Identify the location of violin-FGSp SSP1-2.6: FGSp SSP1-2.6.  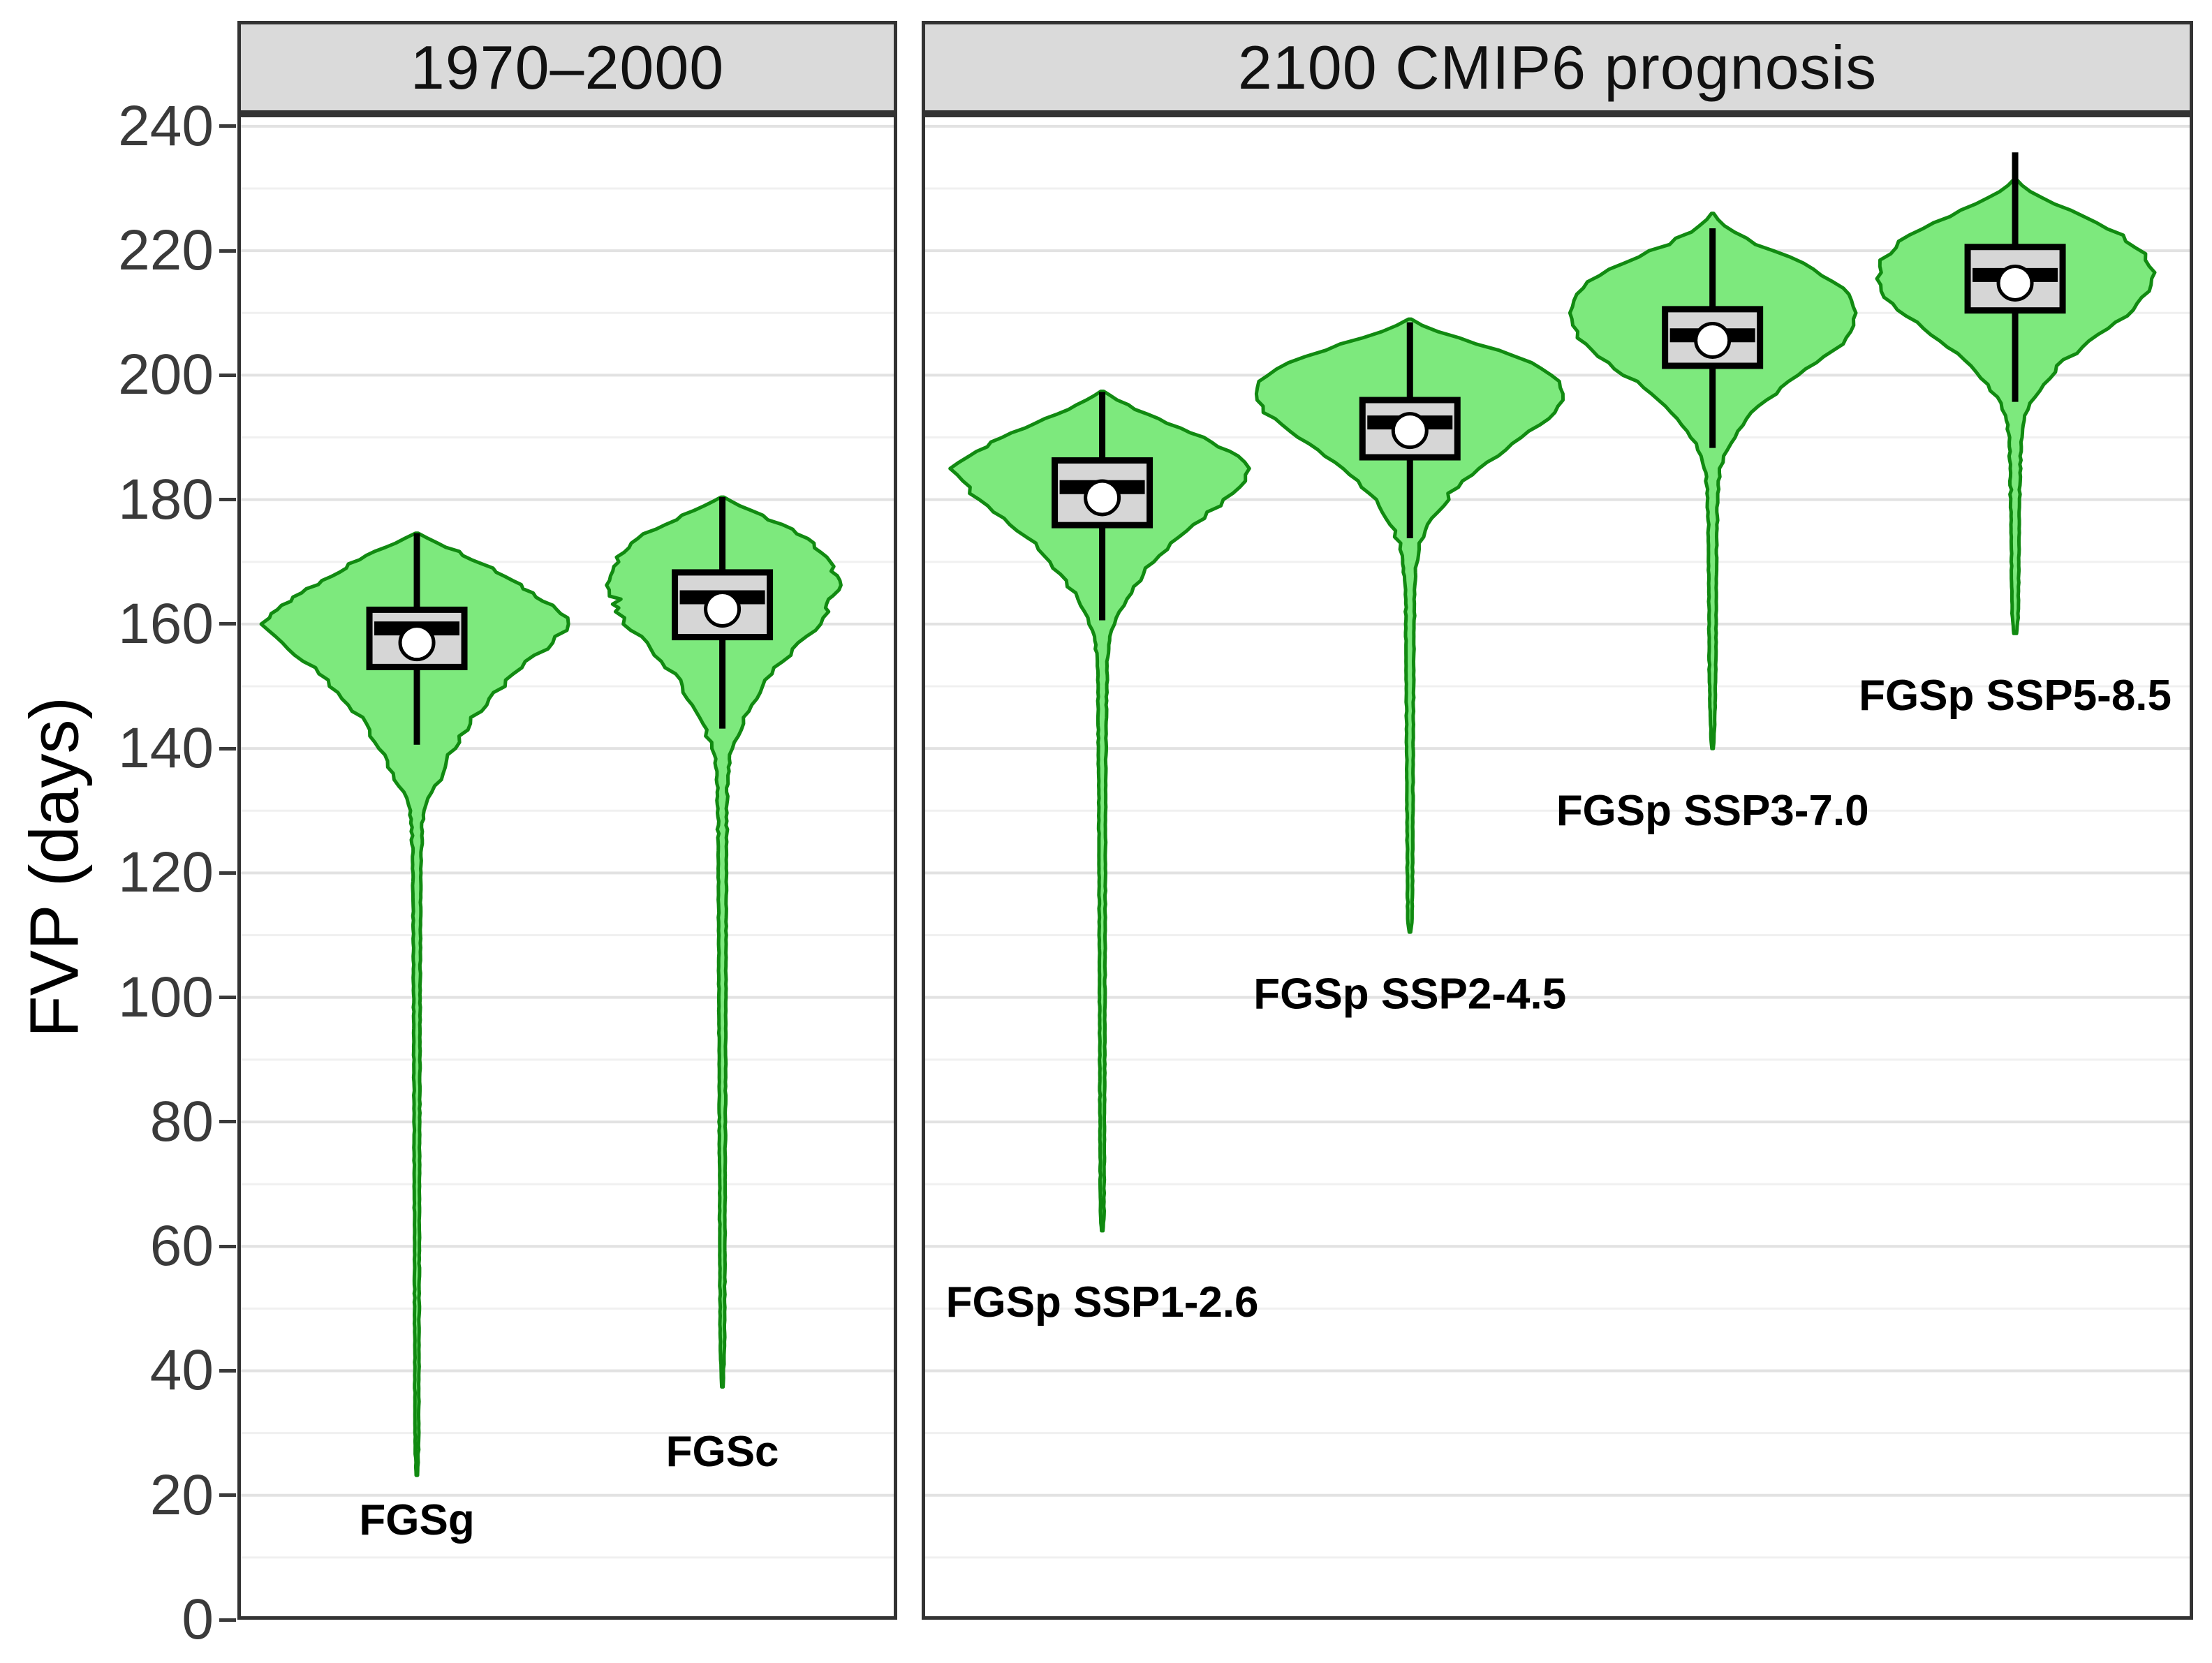
(1102, 858).